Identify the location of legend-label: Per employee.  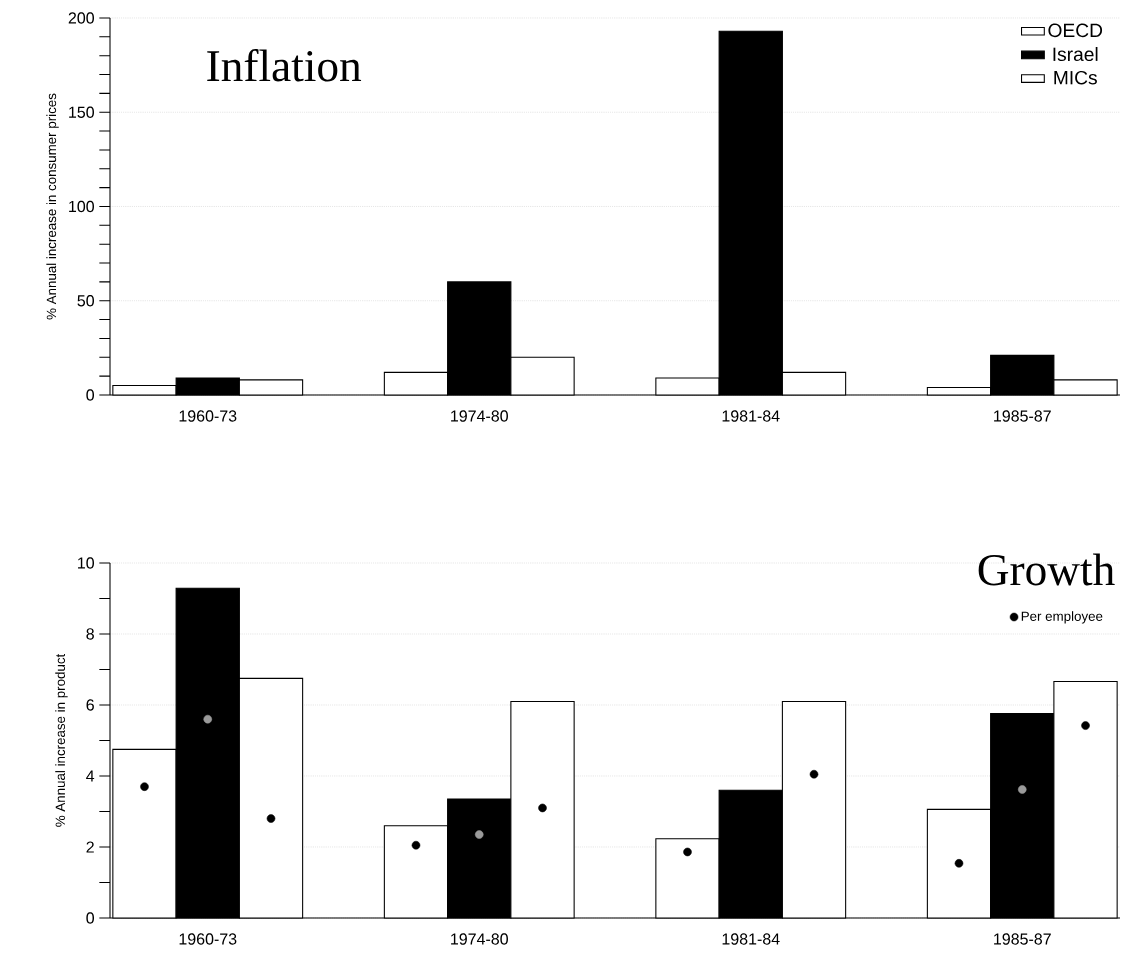
(1062, 617).